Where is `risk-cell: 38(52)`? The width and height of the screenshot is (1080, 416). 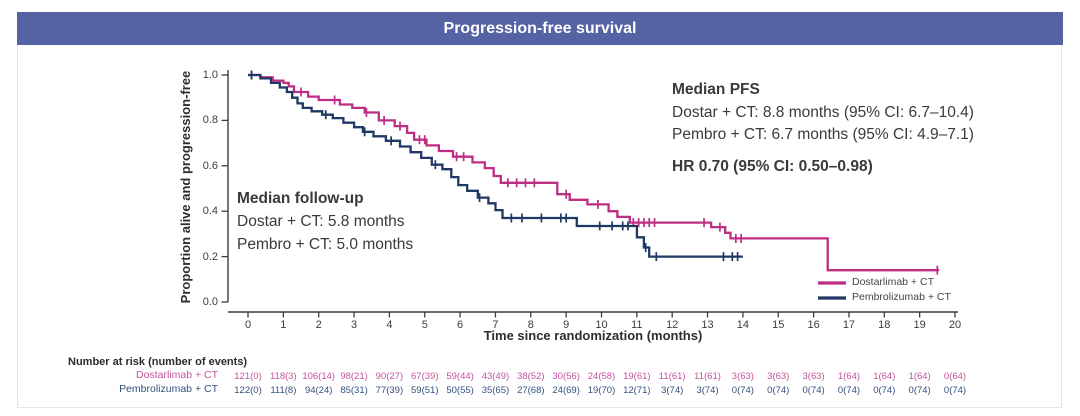 risk-cell: 38(52) is located at coordinates (531, 376).